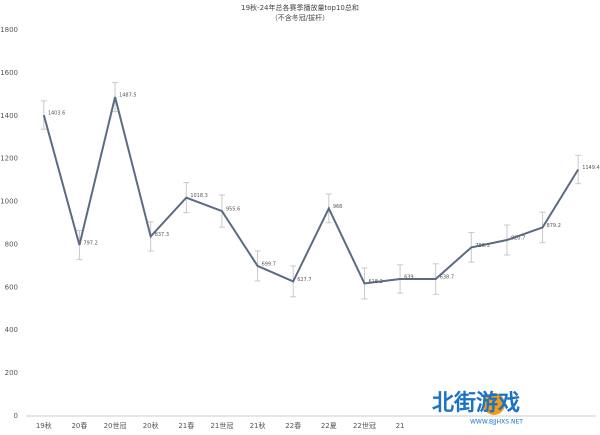 Image resolution: width=600 pixels, height=435 pixels. What do you see at coordinates (221, 425) in the screenshot?
I see `x-tick-label: 21世冠` at bounding box center [221, 425].